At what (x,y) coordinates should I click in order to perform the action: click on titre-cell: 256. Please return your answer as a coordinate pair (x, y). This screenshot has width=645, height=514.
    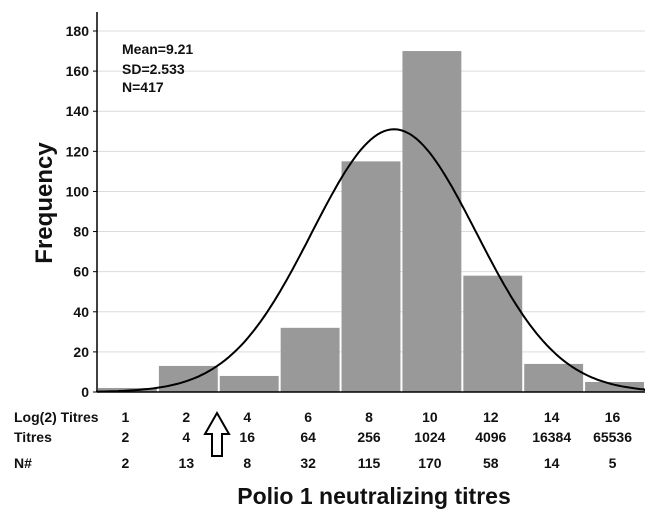
    Looking at the image, I should click on (369, 437).